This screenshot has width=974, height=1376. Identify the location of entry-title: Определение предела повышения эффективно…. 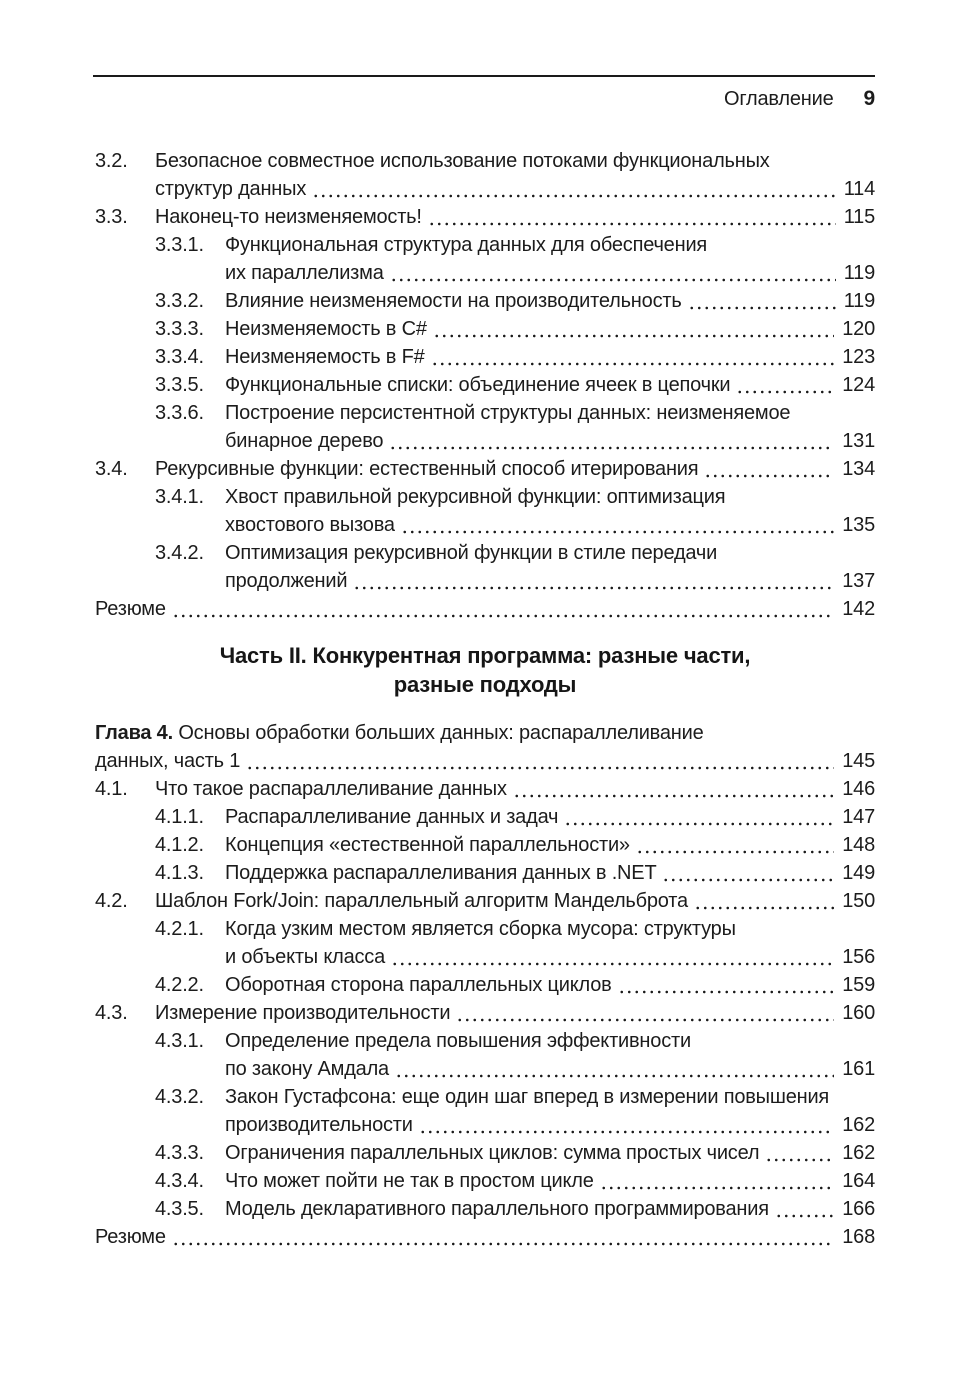
(458, 1041).